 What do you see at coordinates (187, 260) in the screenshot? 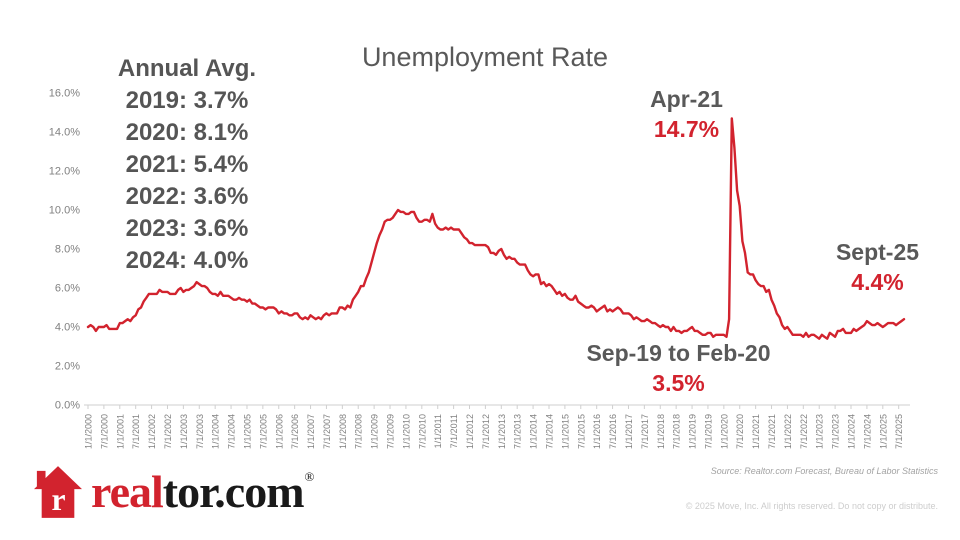
I see `annual-avg-row: 2024: 4.0%` at bounding box center [187, 260].